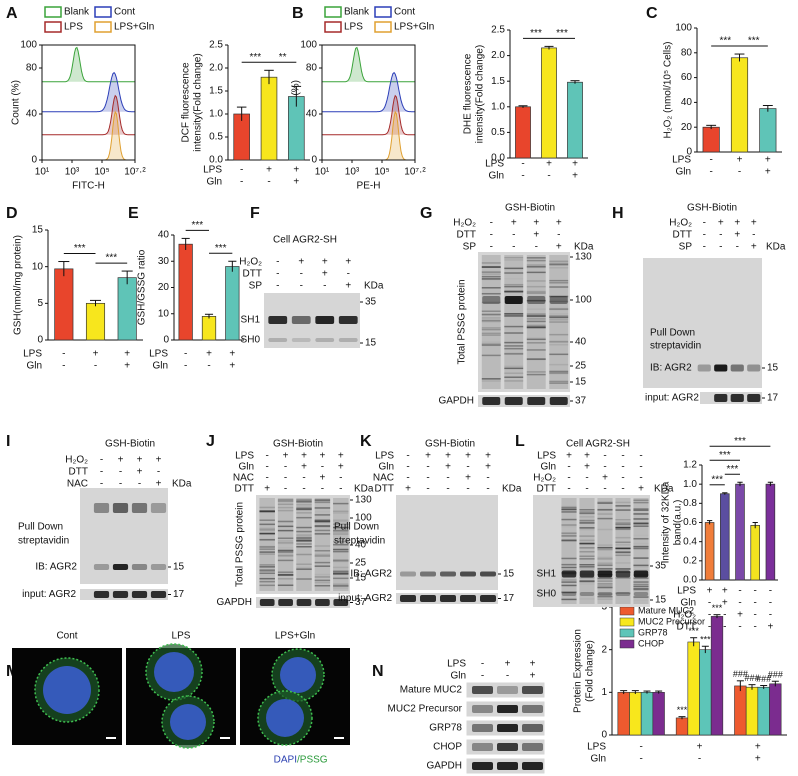 This screenshot has height=776, width=798. What do you see at coordinates (604, 607) in the screenshot?
I see `y-tick-label: 3` at bounding box center [604, 607].